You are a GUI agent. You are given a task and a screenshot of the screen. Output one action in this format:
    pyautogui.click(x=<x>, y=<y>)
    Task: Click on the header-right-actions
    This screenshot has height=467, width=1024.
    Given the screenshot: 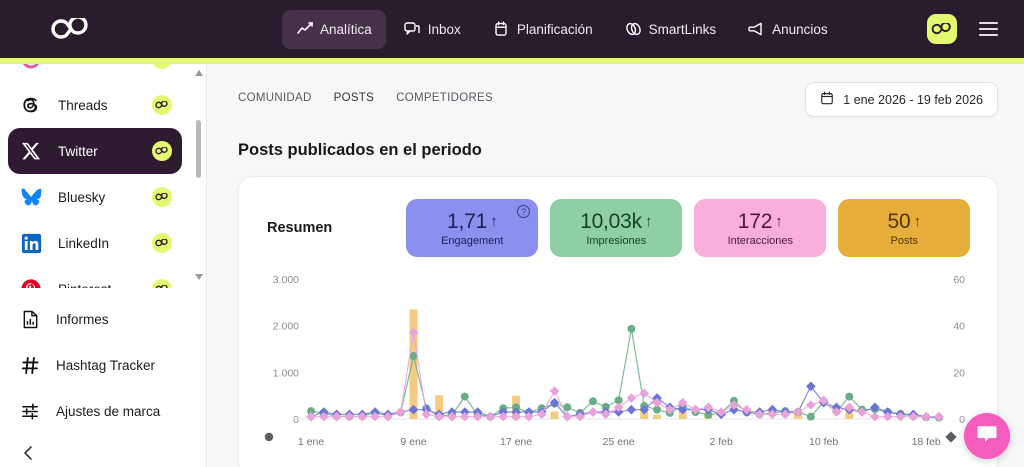 What is the action you would take?
    pyautogui.click(x=964, y=29)
    